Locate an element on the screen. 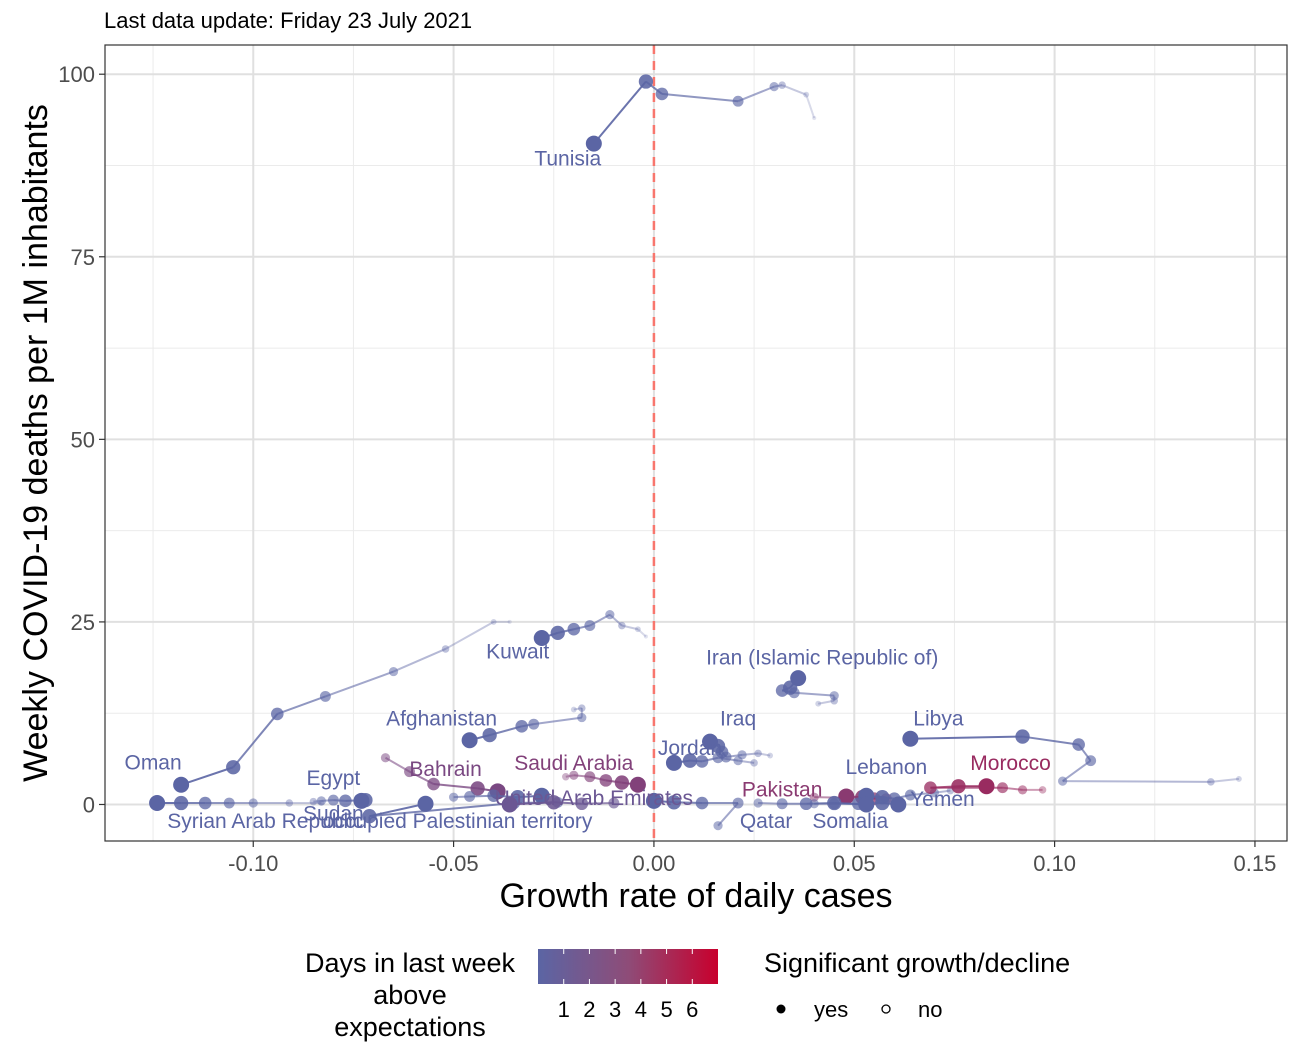 The width and height of the screenshot is (1299, 1062). color-legend-label: 4 is located at coordinates (641, 1009).